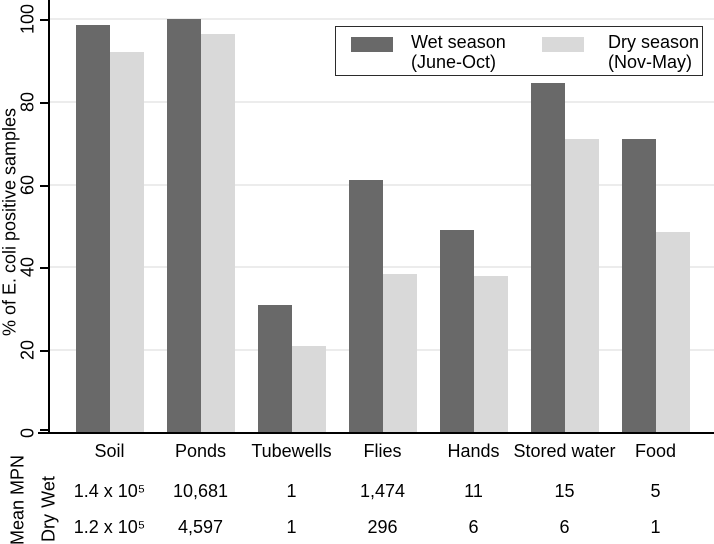 The height and width of the screenshot is (544, 714). Describe the element at coordinates (27, 19) in the screenshot. I see `y-tick-label-100: 100` at that location.